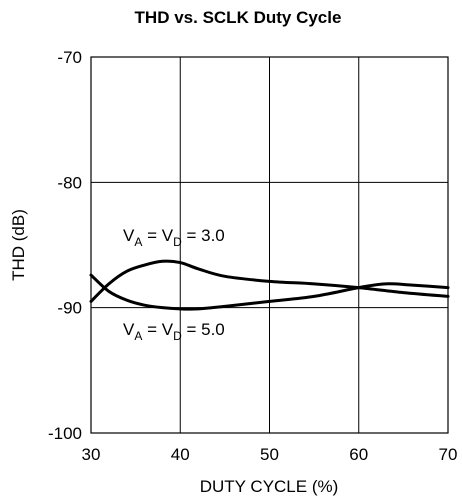  Describe the element at coordinates (18, 245) in the screenshot. I see `y-axis-label: THD (dB)` at that location.